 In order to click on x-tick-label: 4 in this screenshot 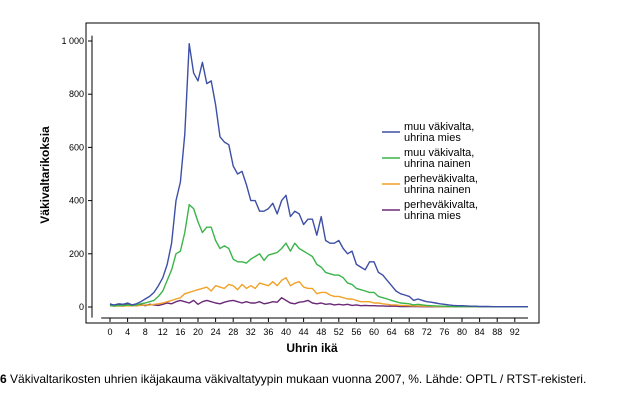, I will do `click(127, 332)`.